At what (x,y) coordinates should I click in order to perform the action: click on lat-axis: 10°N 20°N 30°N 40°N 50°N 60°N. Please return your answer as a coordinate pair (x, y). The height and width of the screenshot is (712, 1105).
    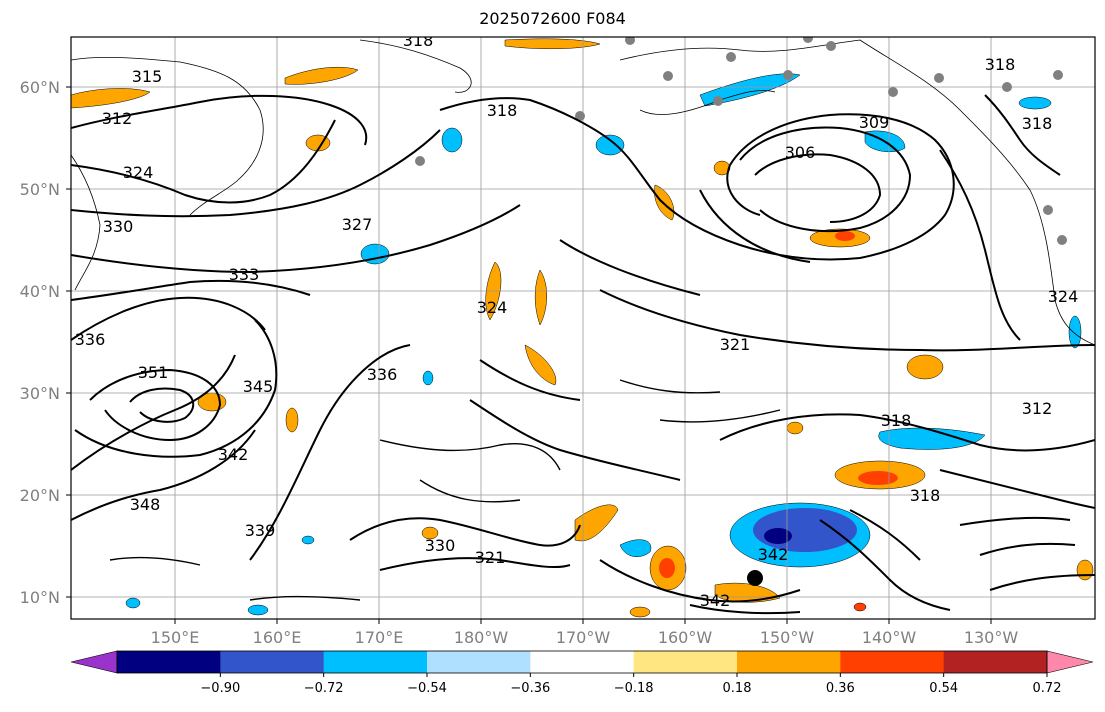
    Looking at the image, I should click on (45, 342).